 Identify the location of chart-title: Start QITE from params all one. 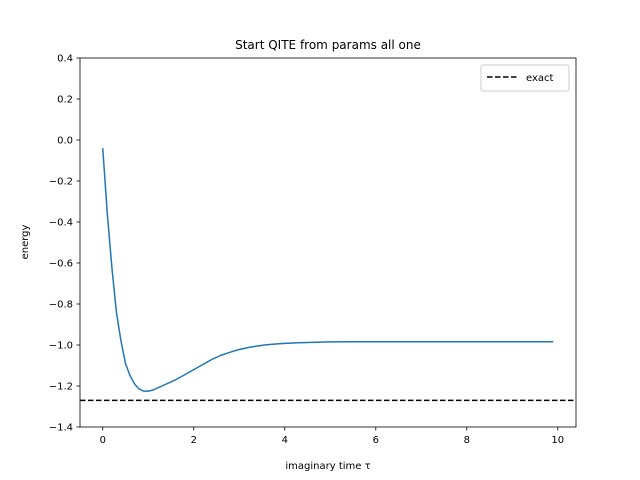
(328, 45).